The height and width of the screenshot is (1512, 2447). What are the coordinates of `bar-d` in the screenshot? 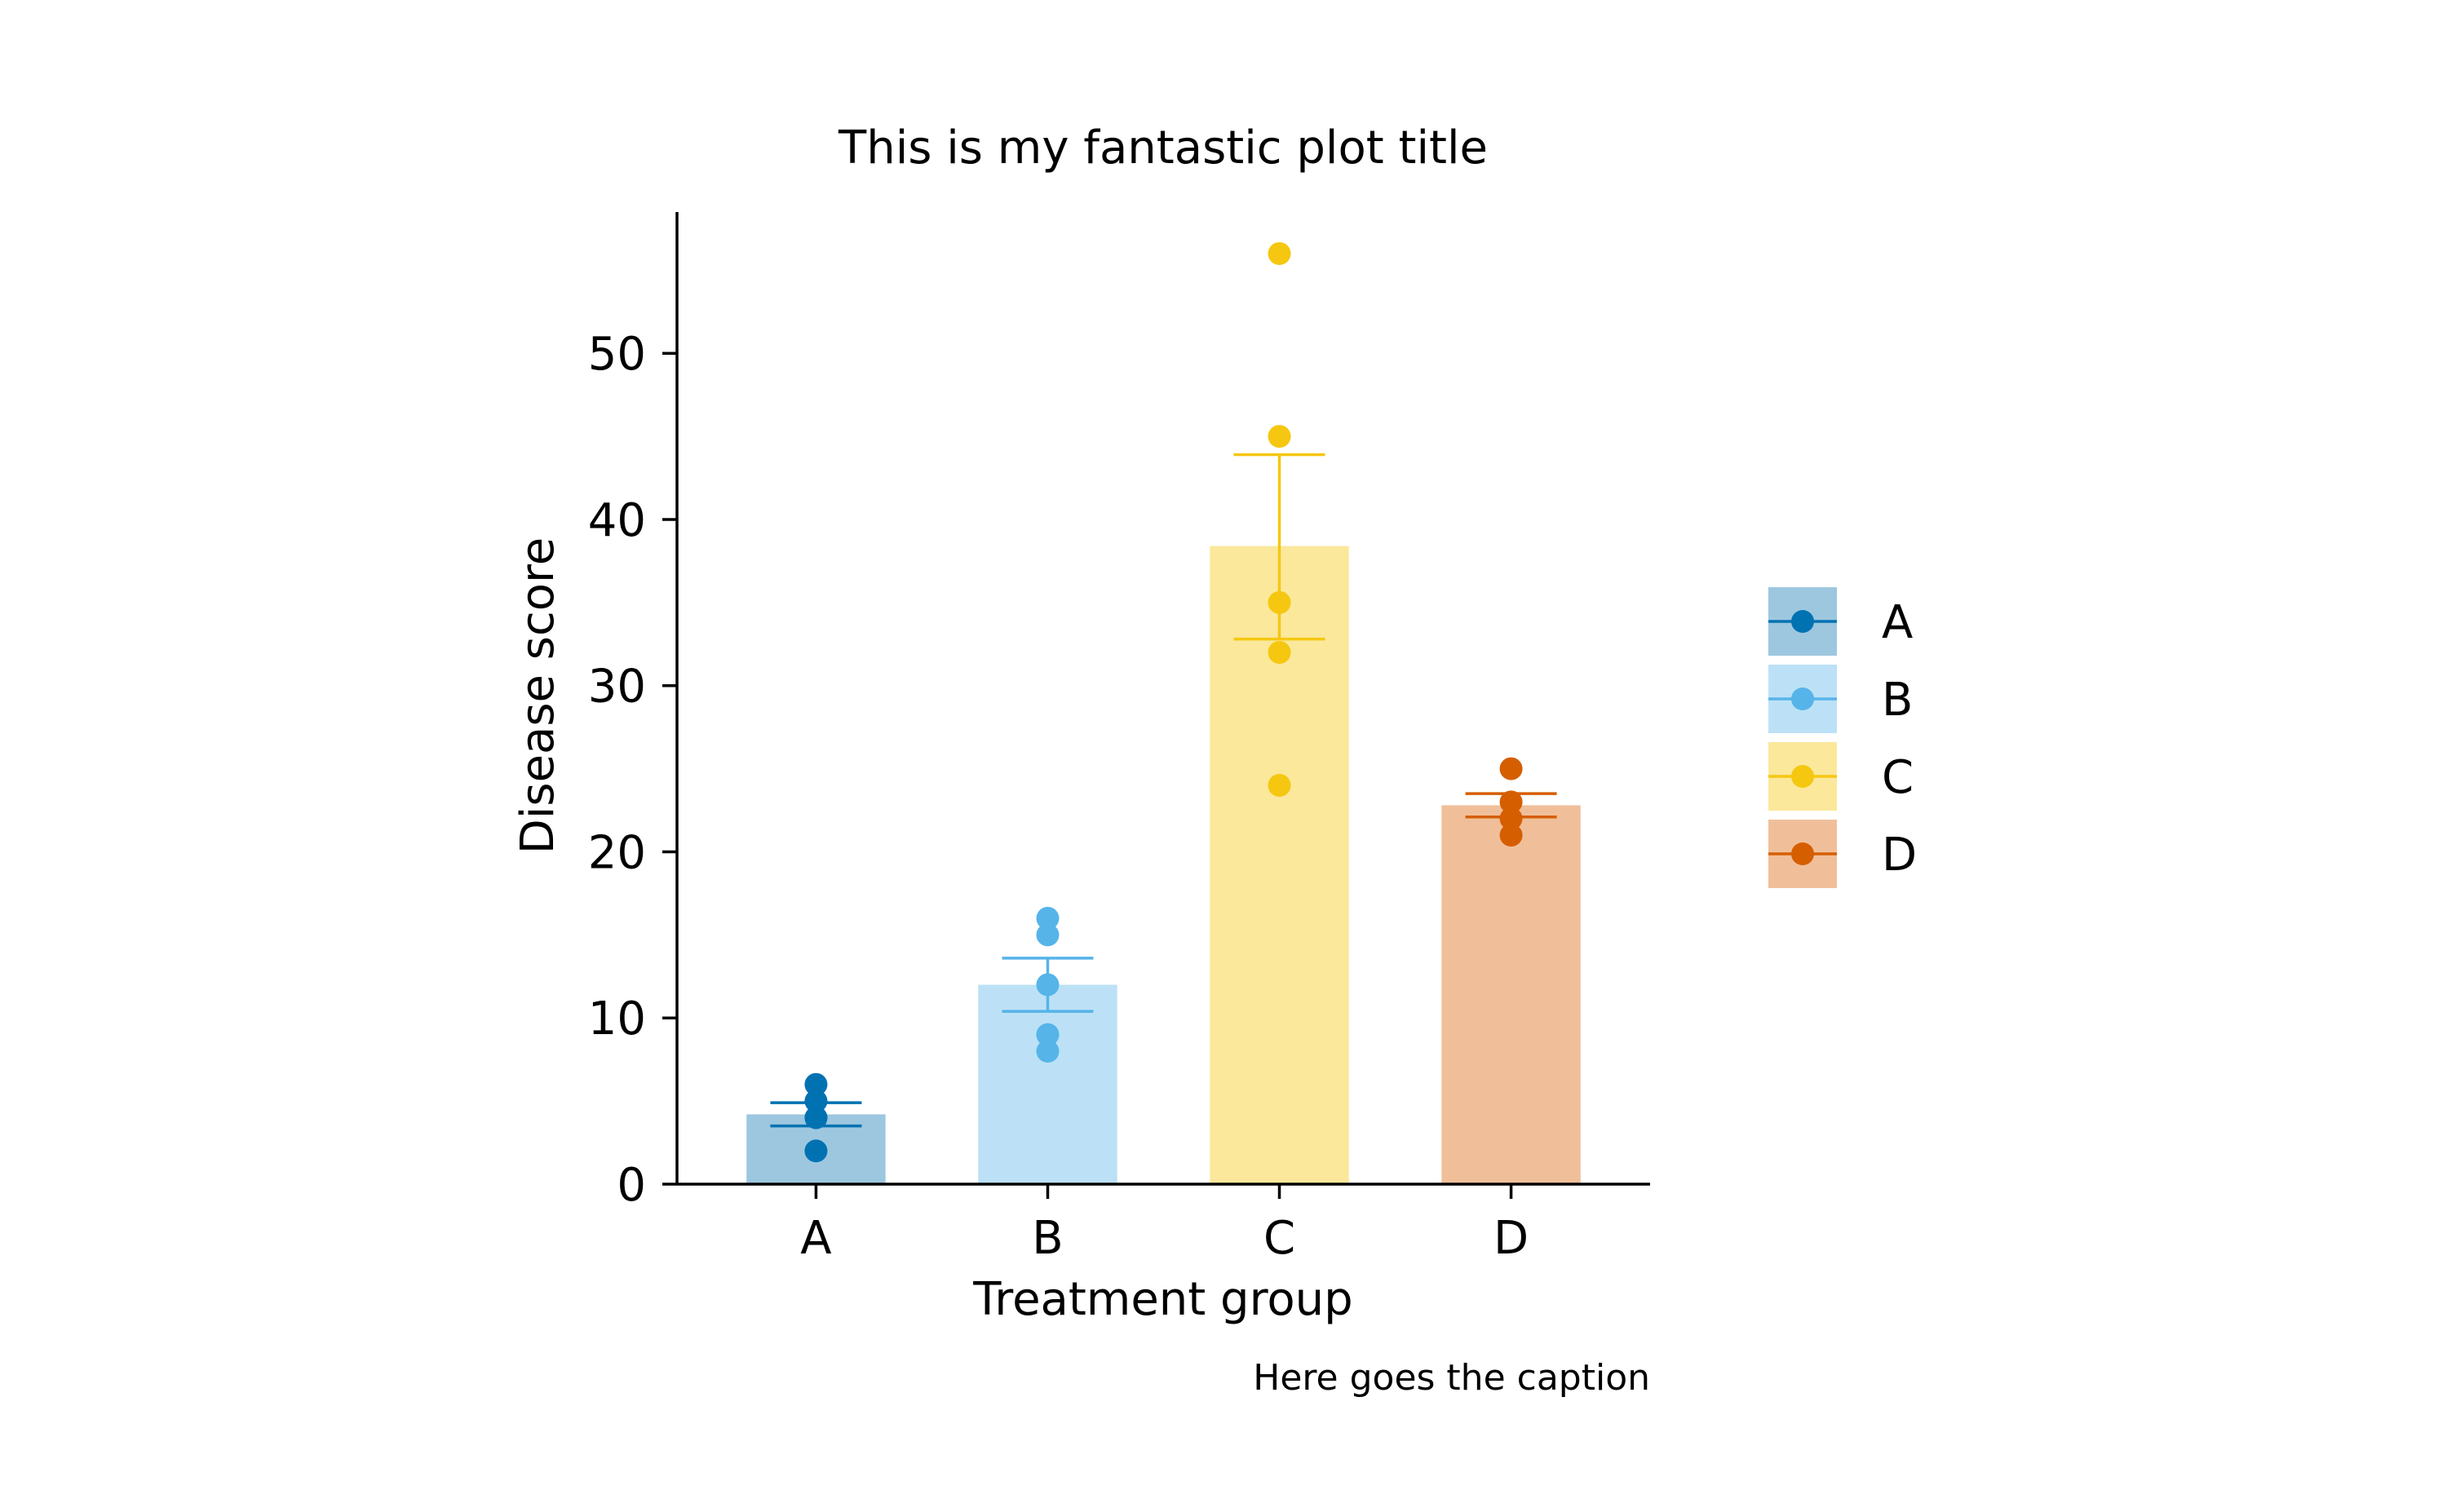 It's located at (1511, 994).